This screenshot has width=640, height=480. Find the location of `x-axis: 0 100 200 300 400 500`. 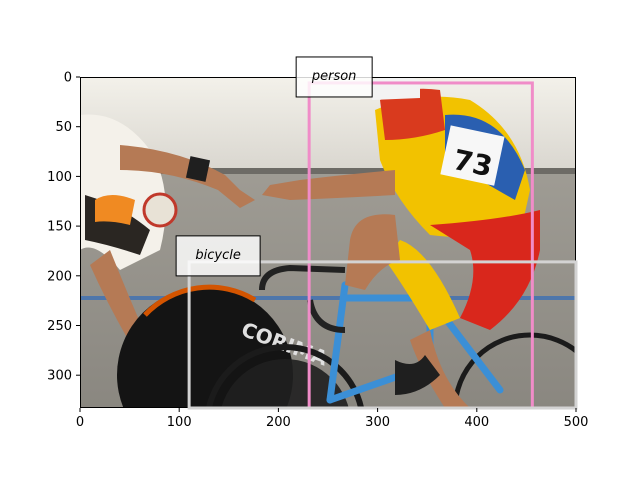

x-axis: 0 100 200 300 400 500 is located at coordinates (332, 419).